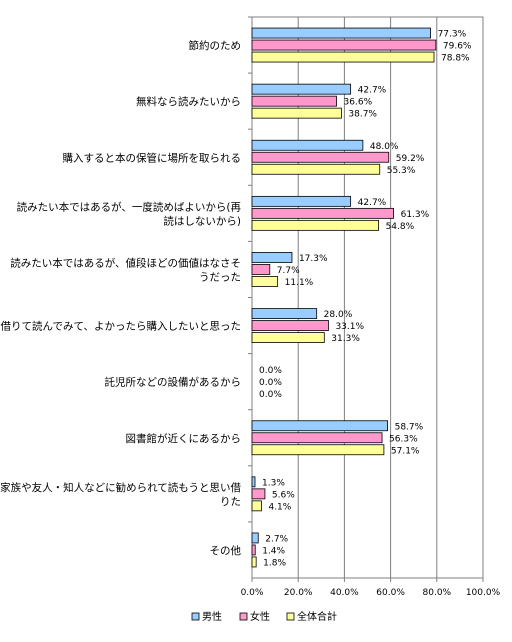 The width and height of the screenshot is (512, 642). I want to click on data-label: 1.3%, so click(273, 483).